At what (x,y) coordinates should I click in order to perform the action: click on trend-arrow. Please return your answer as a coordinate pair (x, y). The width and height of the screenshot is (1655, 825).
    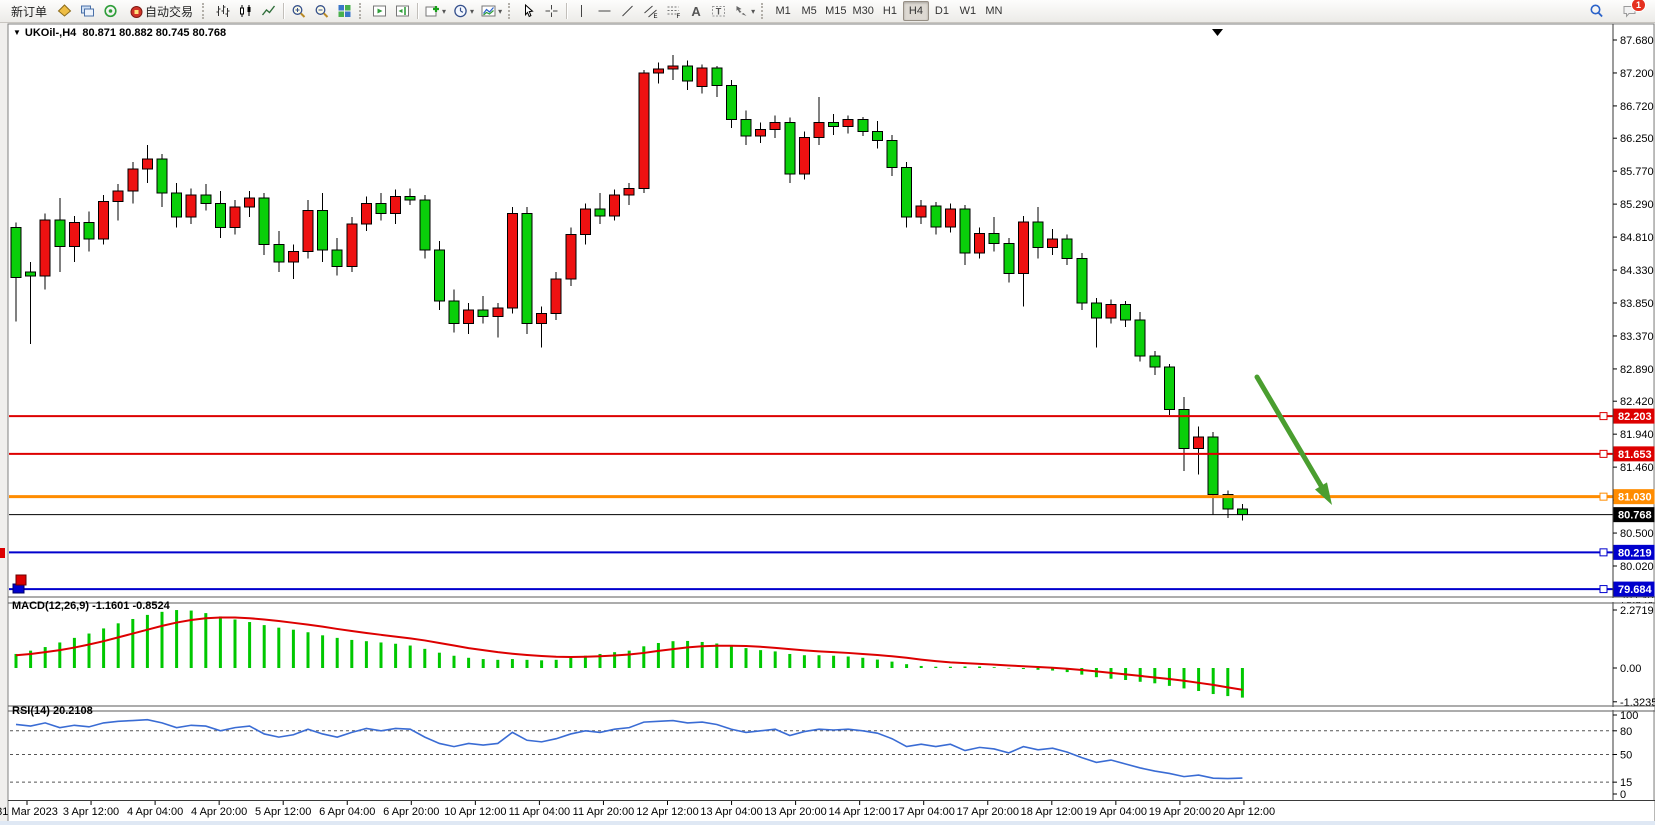
    Looking at the image, I should click on (1290, 433).